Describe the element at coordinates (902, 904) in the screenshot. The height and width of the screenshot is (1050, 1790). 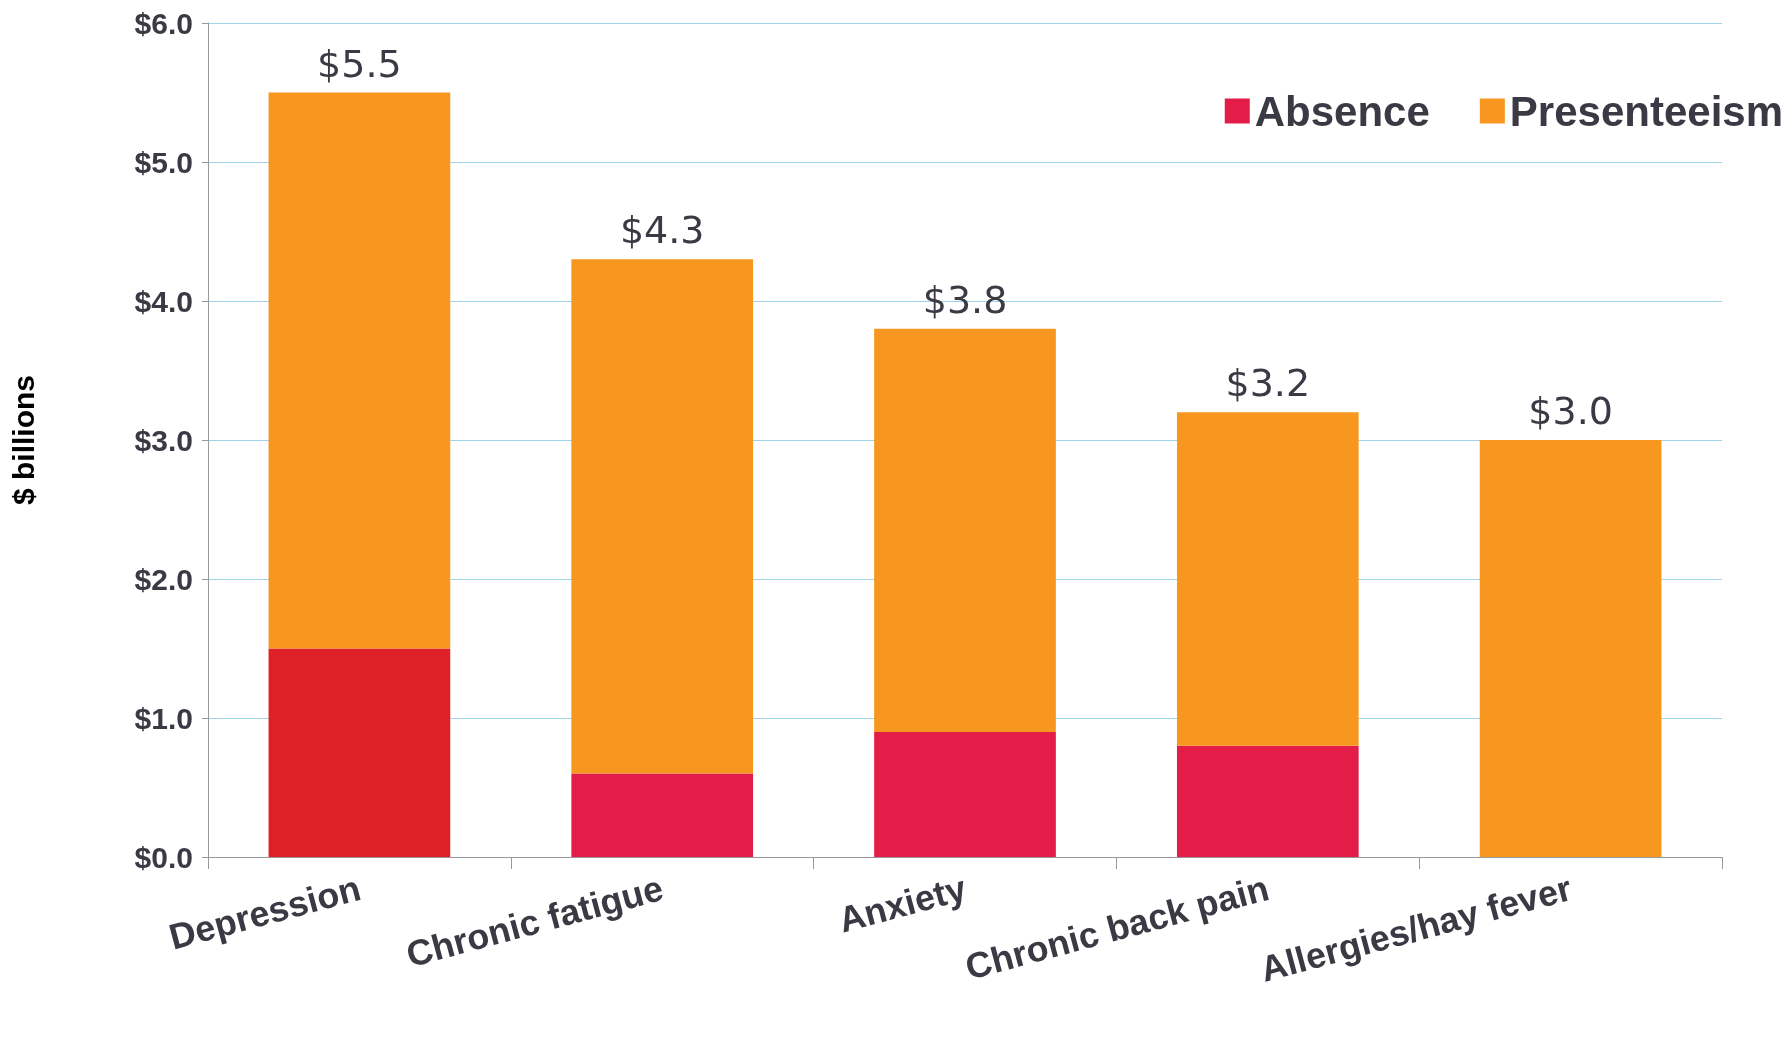
I see `x-tick-label: Anxiety` at that location.